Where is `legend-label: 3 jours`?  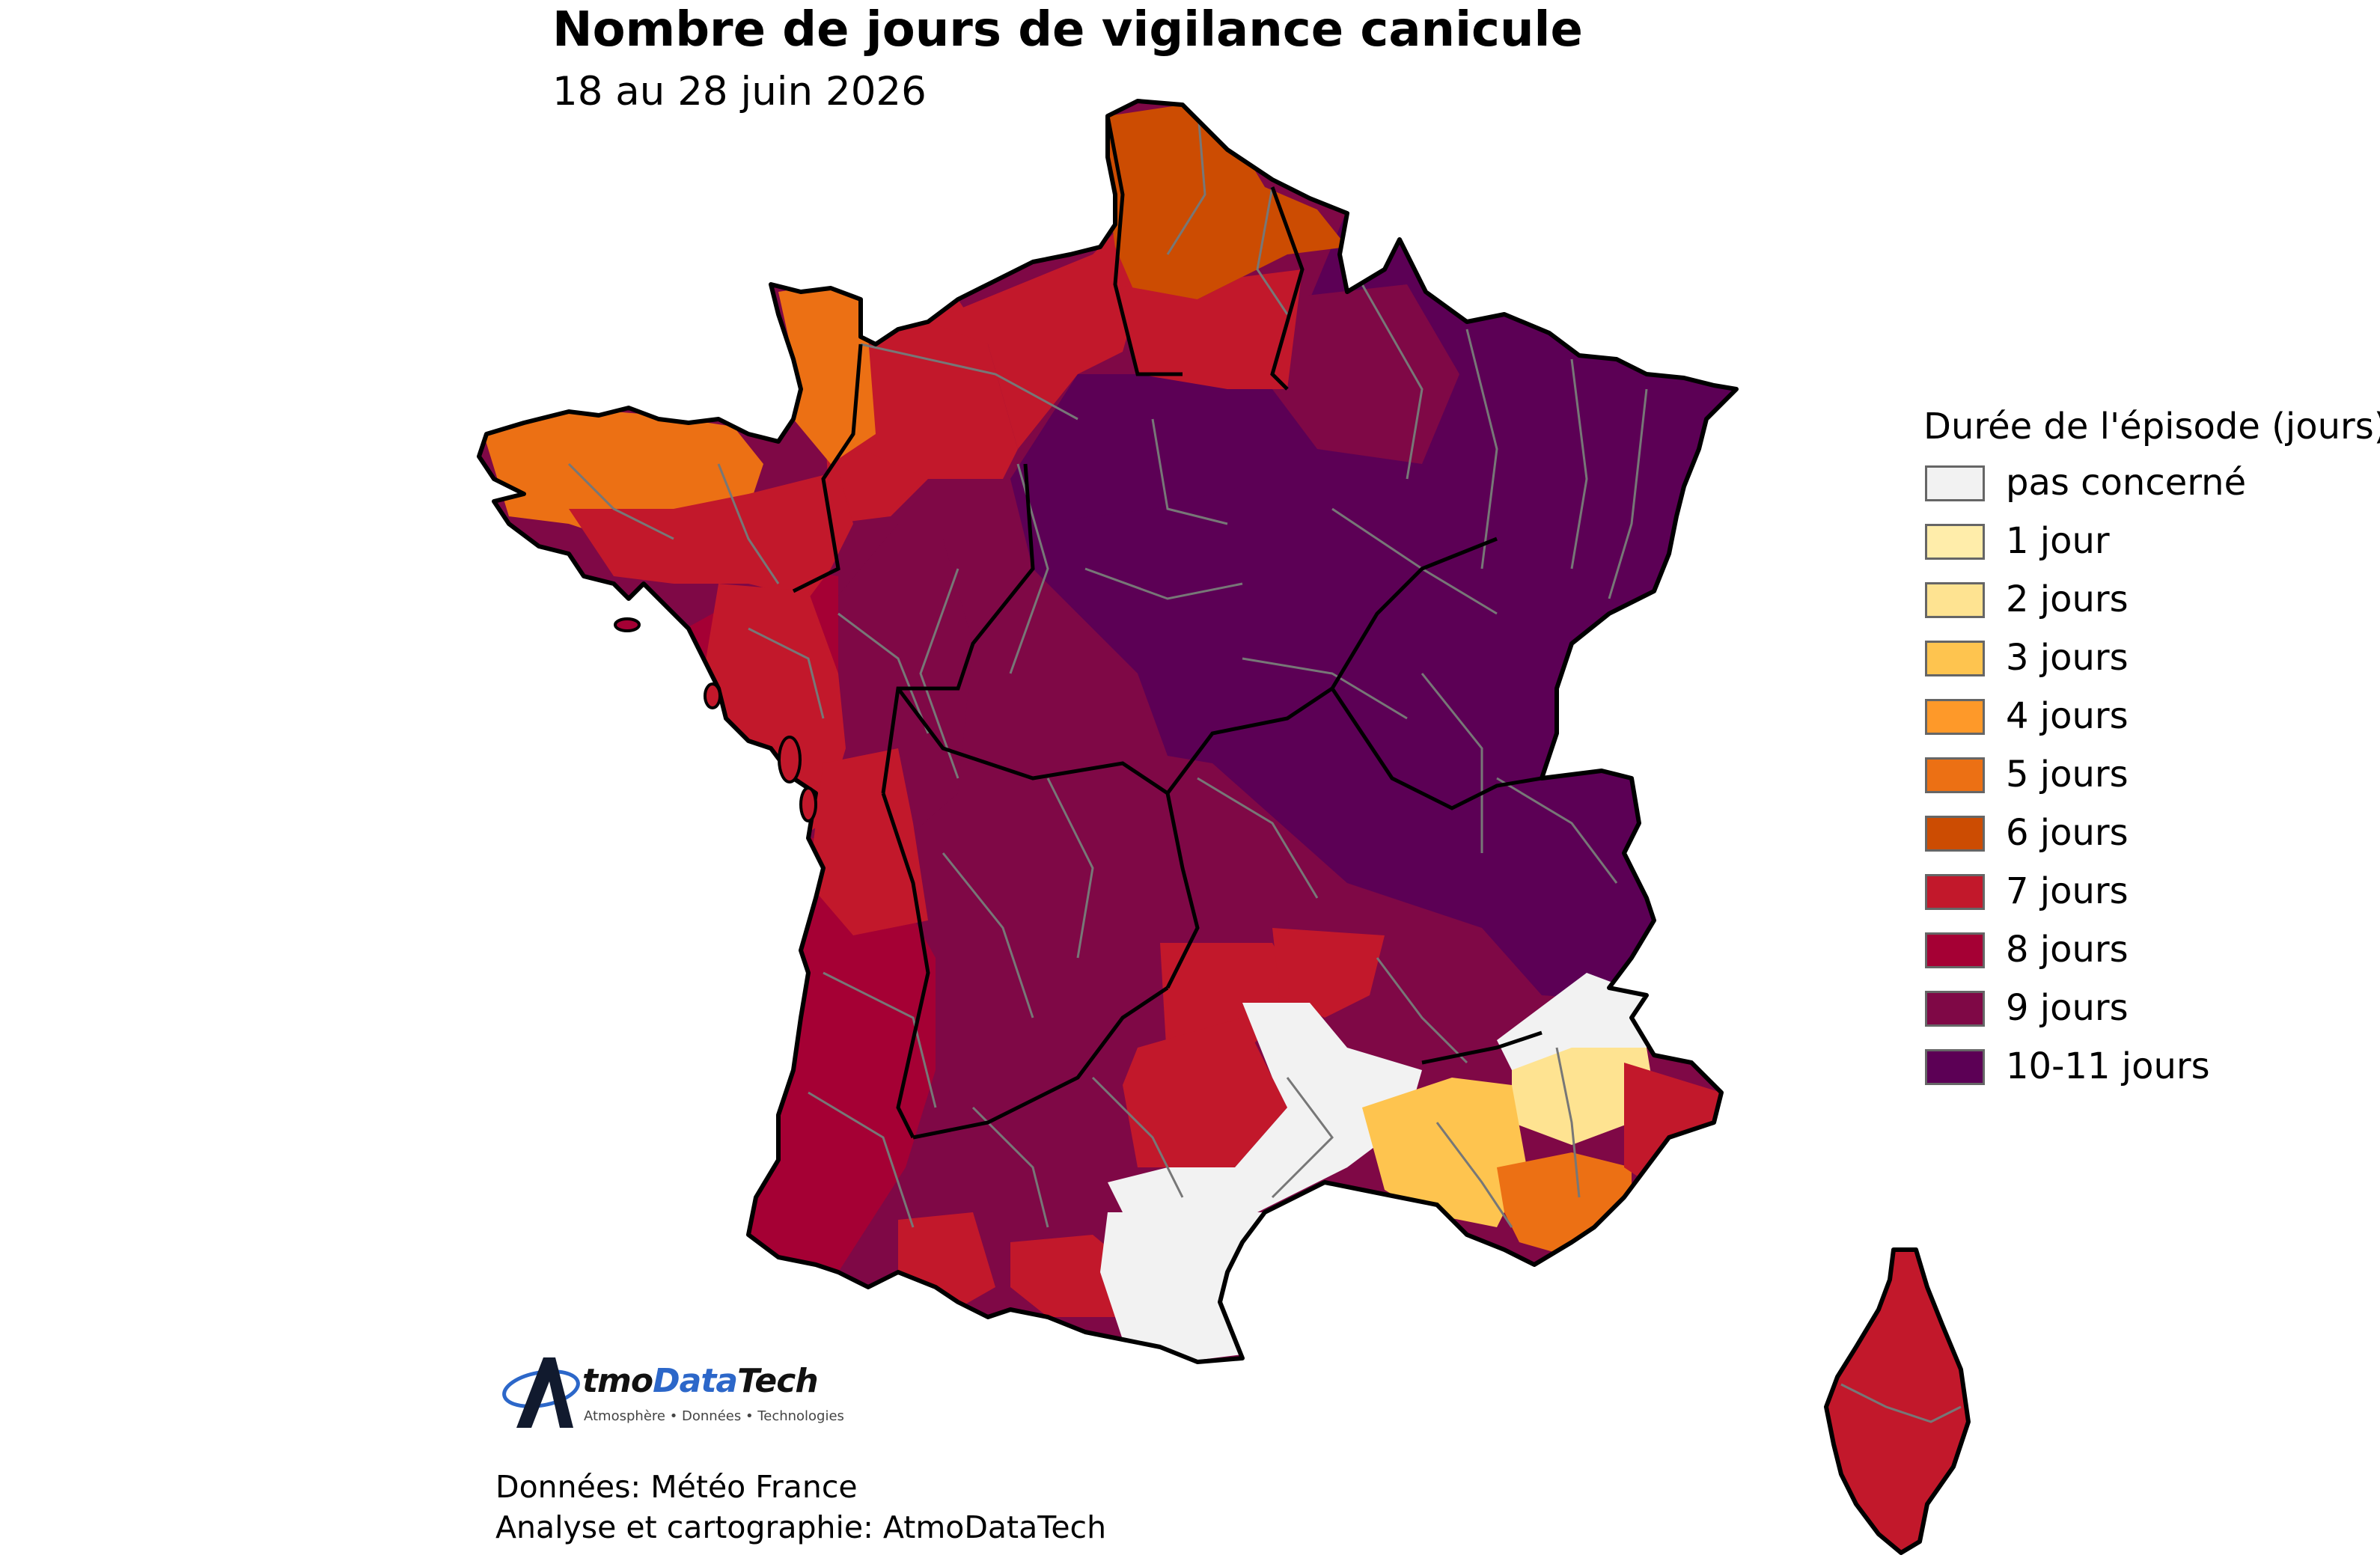 legend-label: 3 jours is located at coordinates (2067, 658).